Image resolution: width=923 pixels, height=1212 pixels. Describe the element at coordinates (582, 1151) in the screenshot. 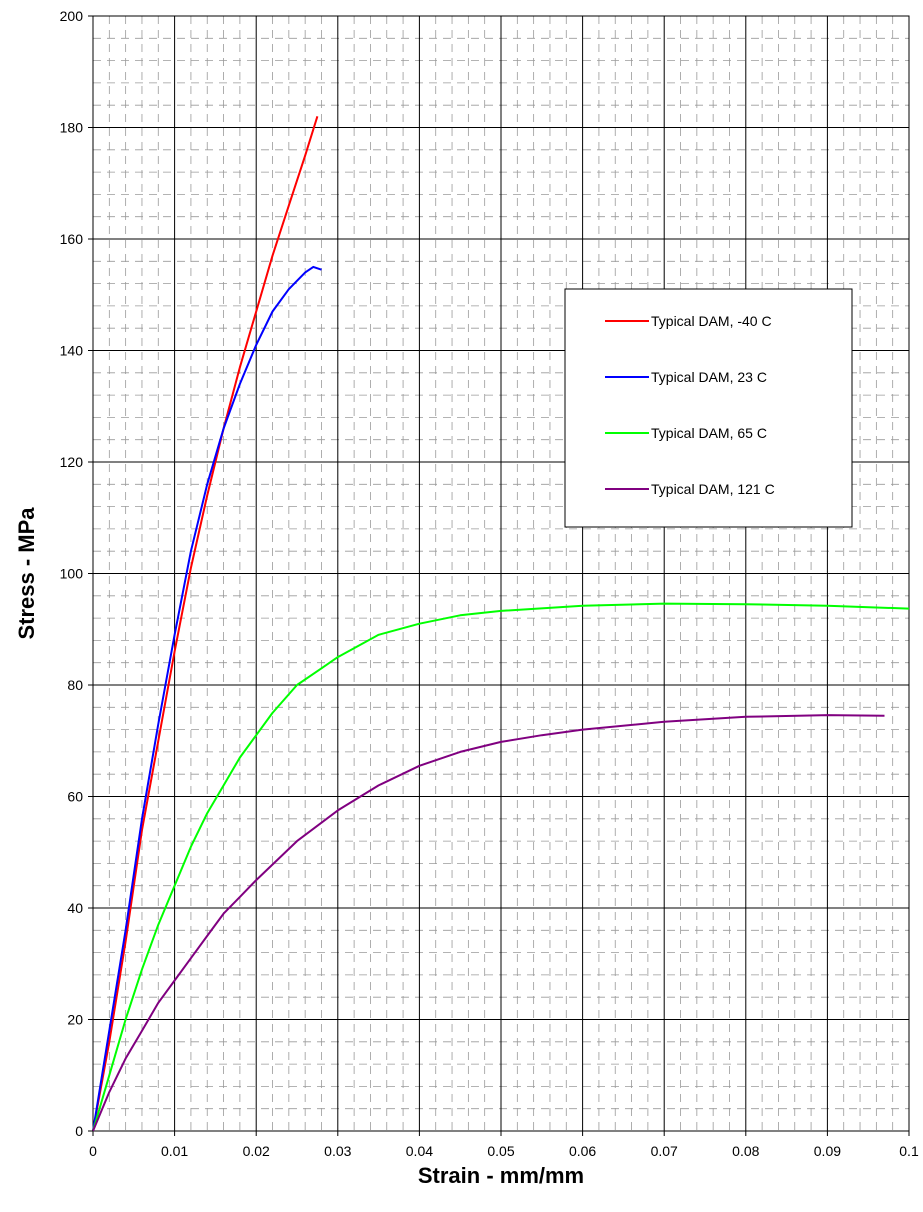

I see `x-tick-label: 0.06` at that location.